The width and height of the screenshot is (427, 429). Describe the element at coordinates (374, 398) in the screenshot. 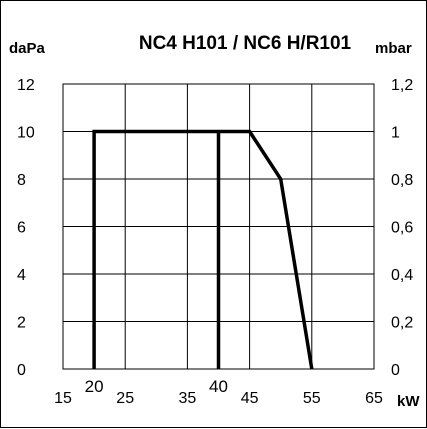

I see `x-tick-label: 65` at that location.